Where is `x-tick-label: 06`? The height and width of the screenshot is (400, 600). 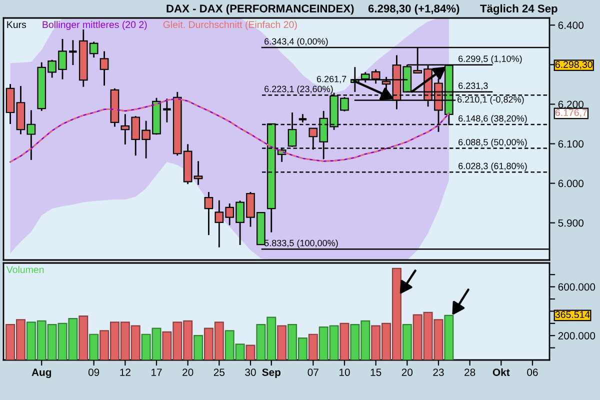
x-tick-label: 06 is located at coordinates (532, 372).